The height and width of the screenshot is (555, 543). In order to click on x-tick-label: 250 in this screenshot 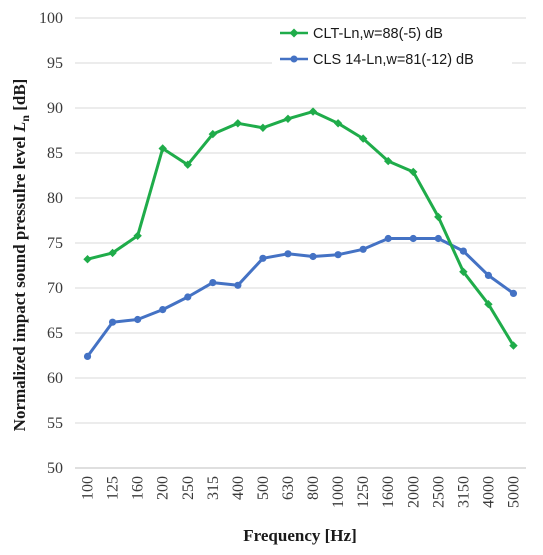, I will do `click(188, 488)`.